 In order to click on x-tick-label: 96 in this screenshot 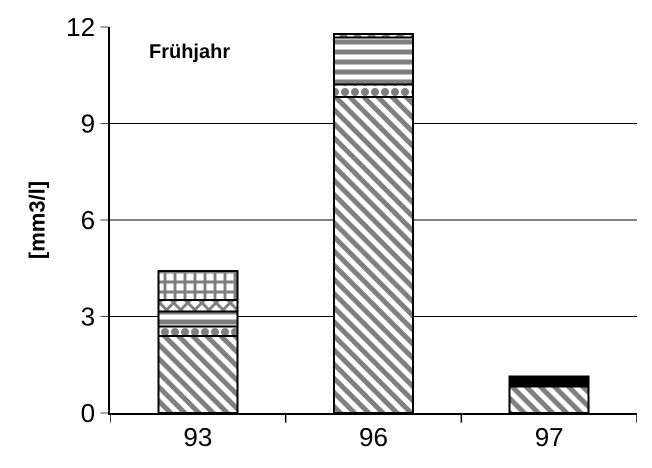, I will do `click(373, 437)`.